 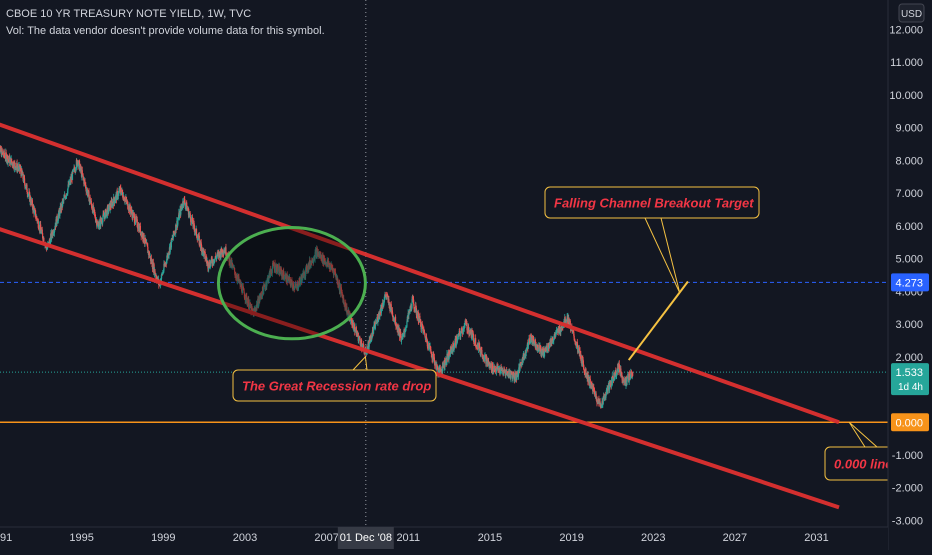 What do you see at coordinates (245, 538) in the screenshot?
I see `time-tick-label: 2003` at bounding box center [245, 538].